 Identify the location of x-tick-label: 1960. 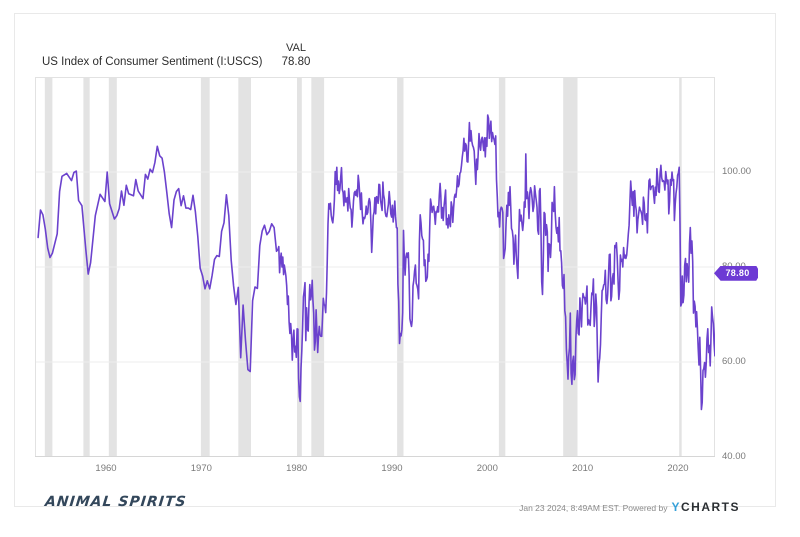
(106, 468).